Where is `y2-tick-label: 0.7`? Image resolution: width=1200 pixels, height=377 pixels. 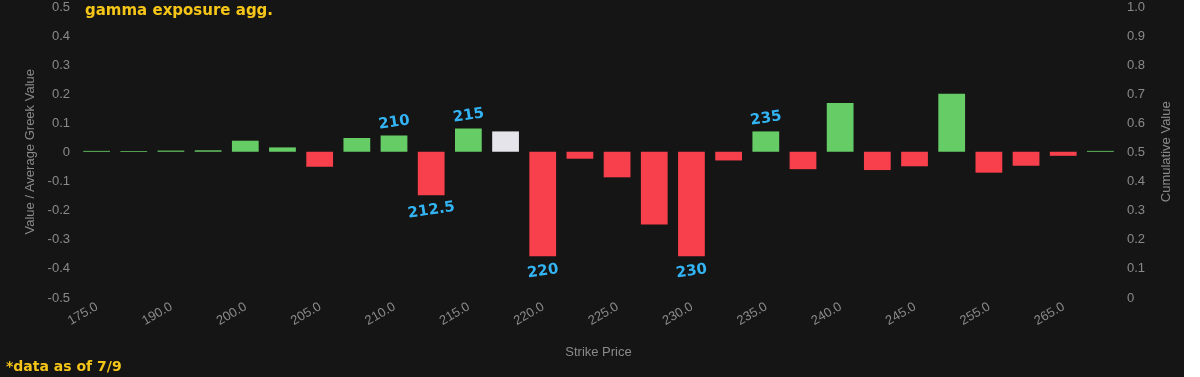 y2-tick-label: 0.7 is located at coordinates (1136, 94).